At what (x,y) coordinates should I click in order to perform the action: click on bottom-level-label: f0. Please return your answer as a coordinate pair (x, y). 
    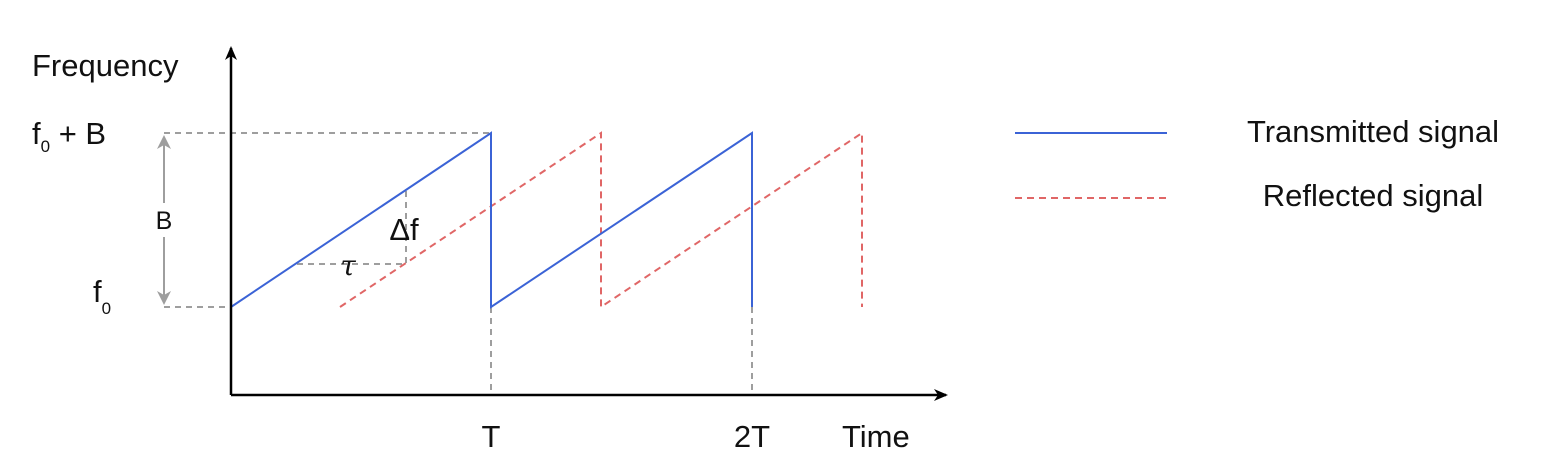
    Looking at the image, I should click on (102, 296).